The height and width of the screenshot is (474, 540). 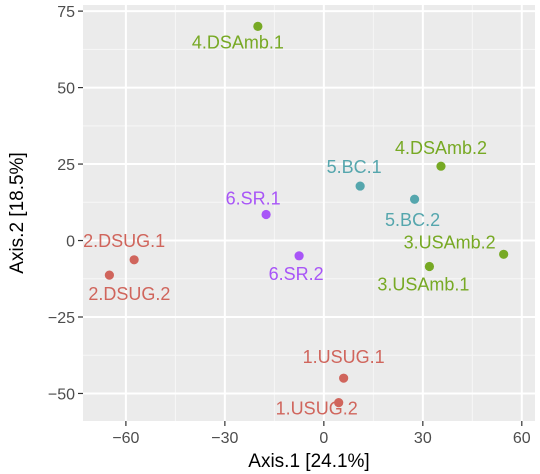 What do you see at coordinates (317, 409) in the screenshot?
I see `label-1-usug-2: 1.USUG.2` at bounding box center [317, 409].